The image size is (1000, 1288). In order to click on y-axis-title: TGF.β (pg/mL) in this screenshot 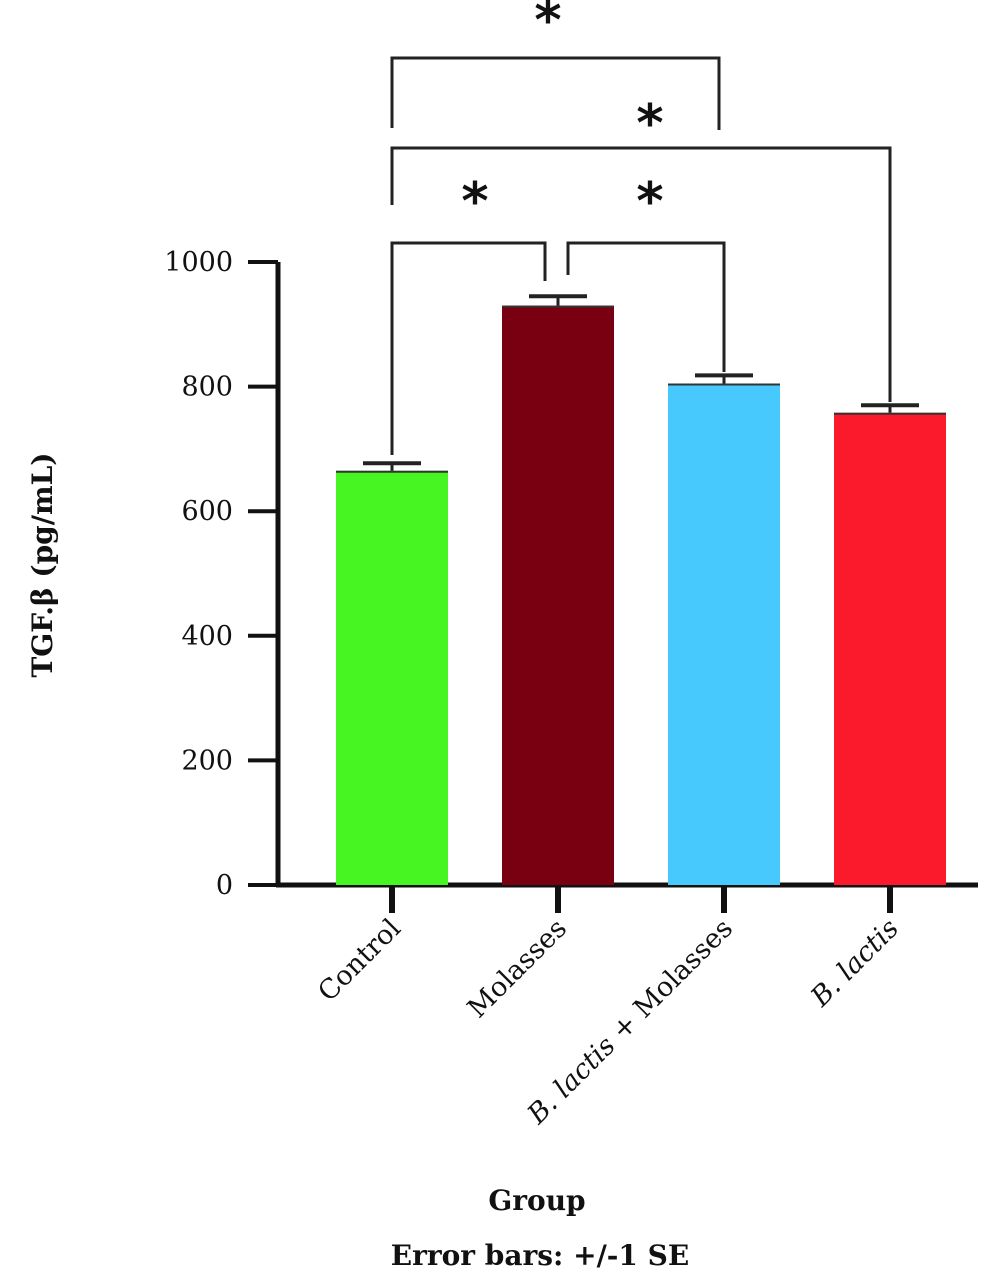, I will do `click(42, 564)`.